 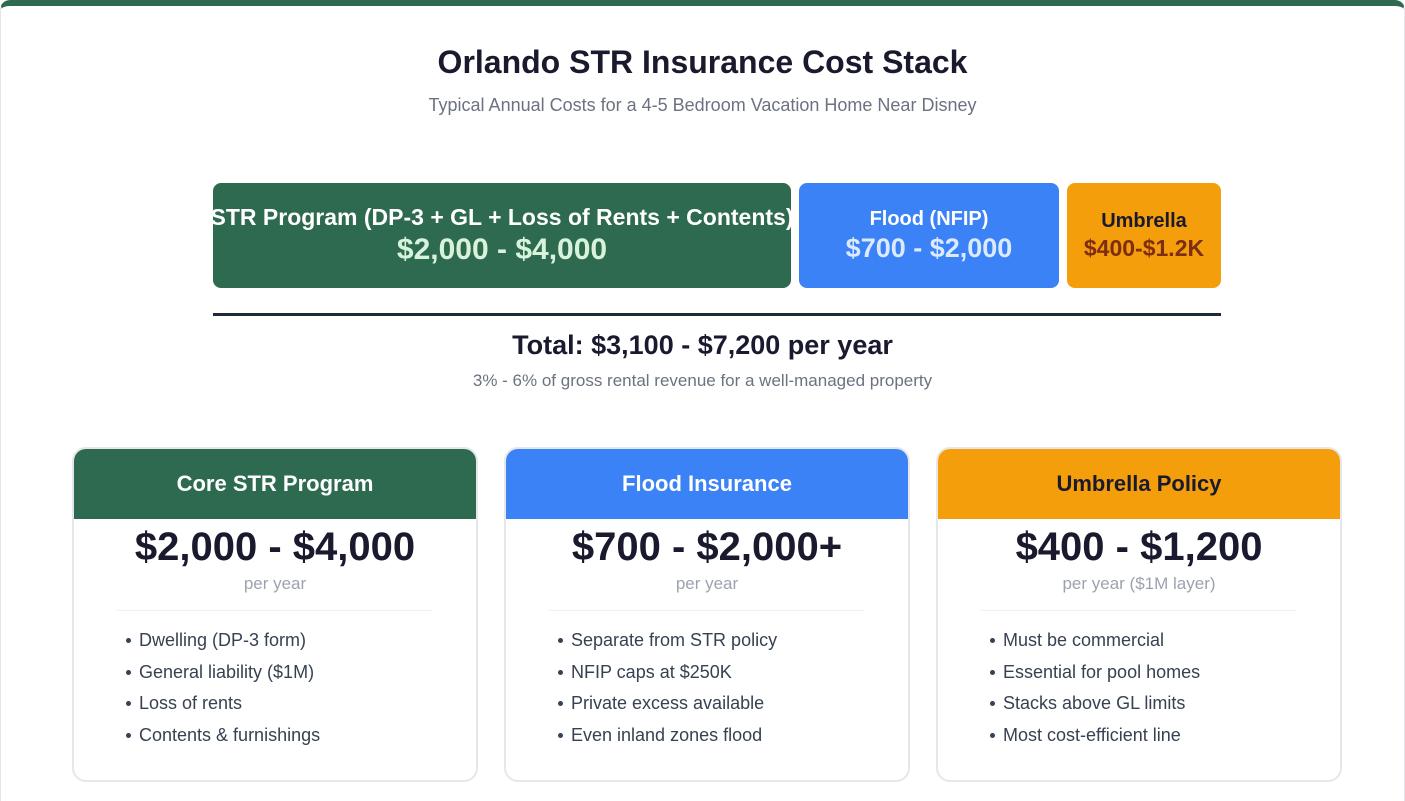 What do you see at coordinates (702, 62) in the screenshot?
I see `title: Orlando STR Insurance Cost Stack` at bounding box center [702, 62].